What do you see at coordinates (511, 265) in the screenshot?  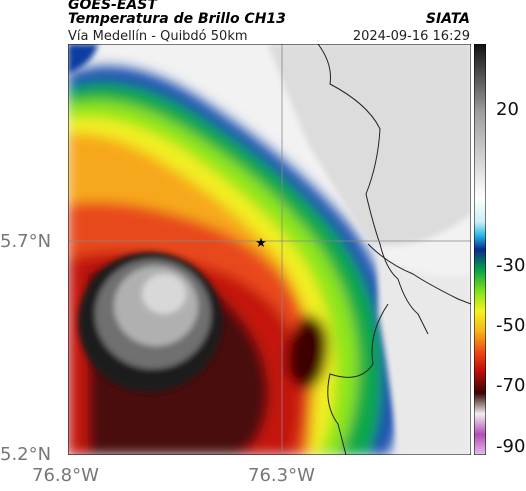 I see `colorbar-label: -30` at bounding box center [511, 265].